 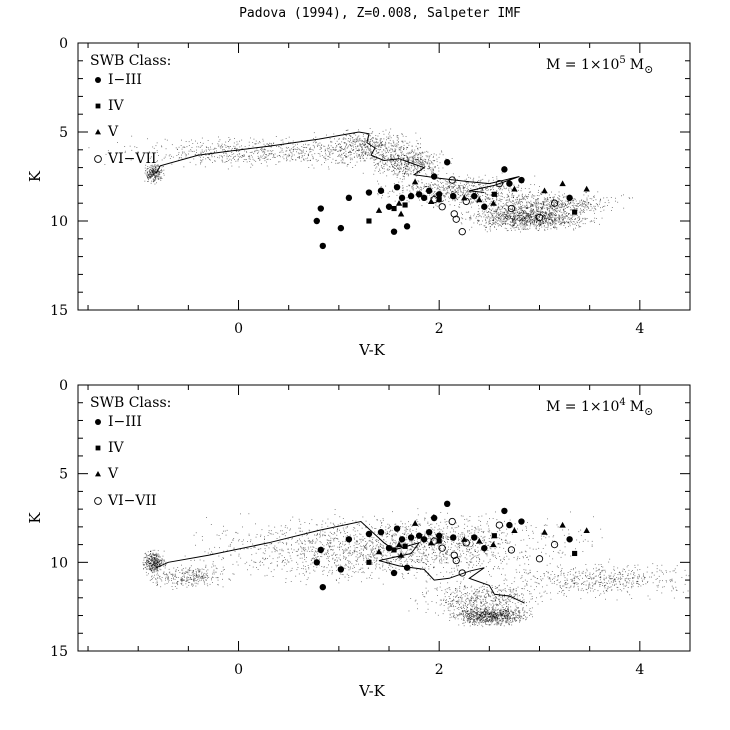 I want to click on marker-vi-vii, so click(x=98, y=159).